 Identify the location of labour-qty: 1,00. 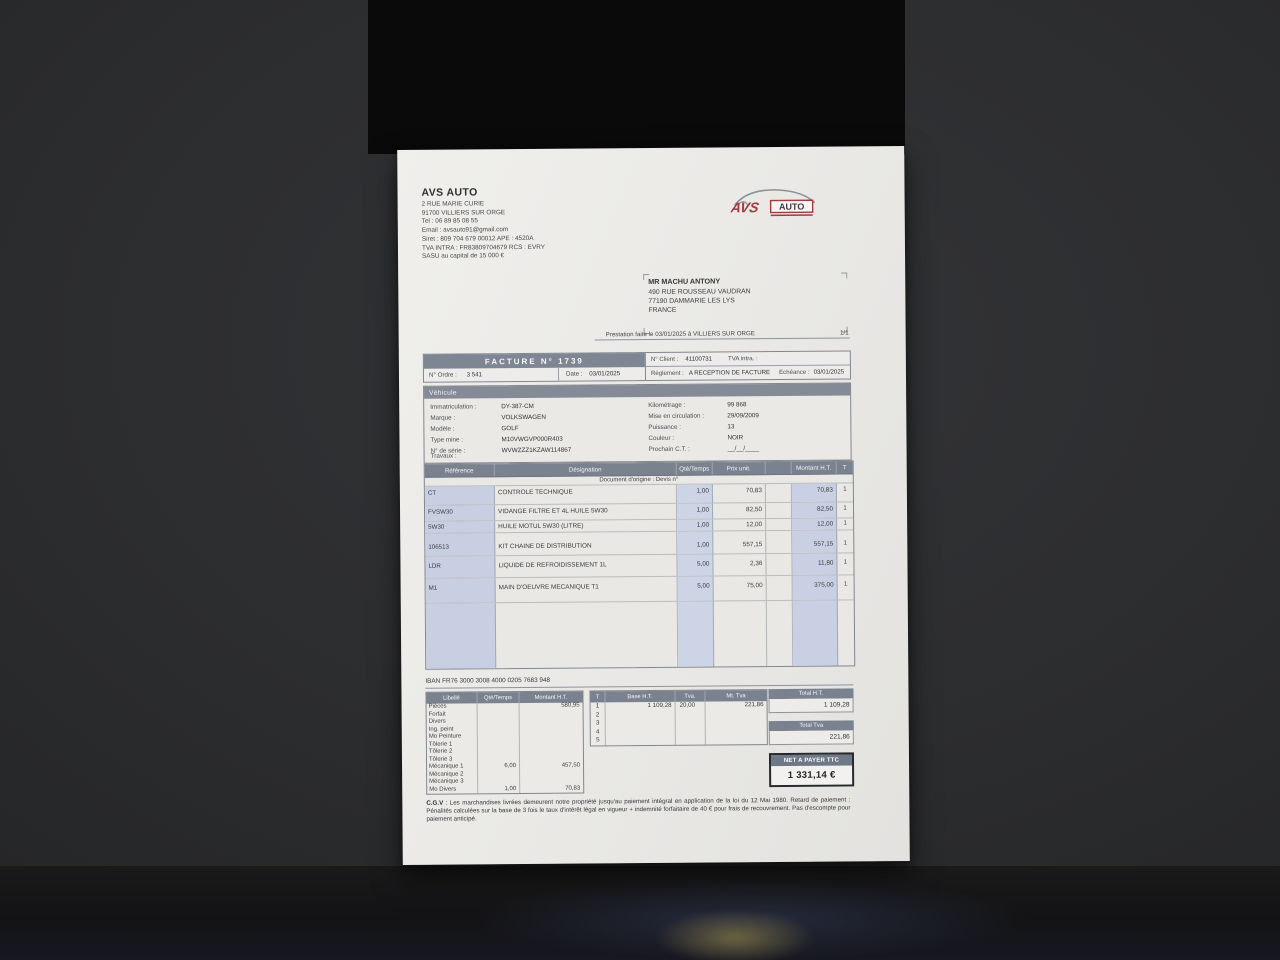
(499, 789).